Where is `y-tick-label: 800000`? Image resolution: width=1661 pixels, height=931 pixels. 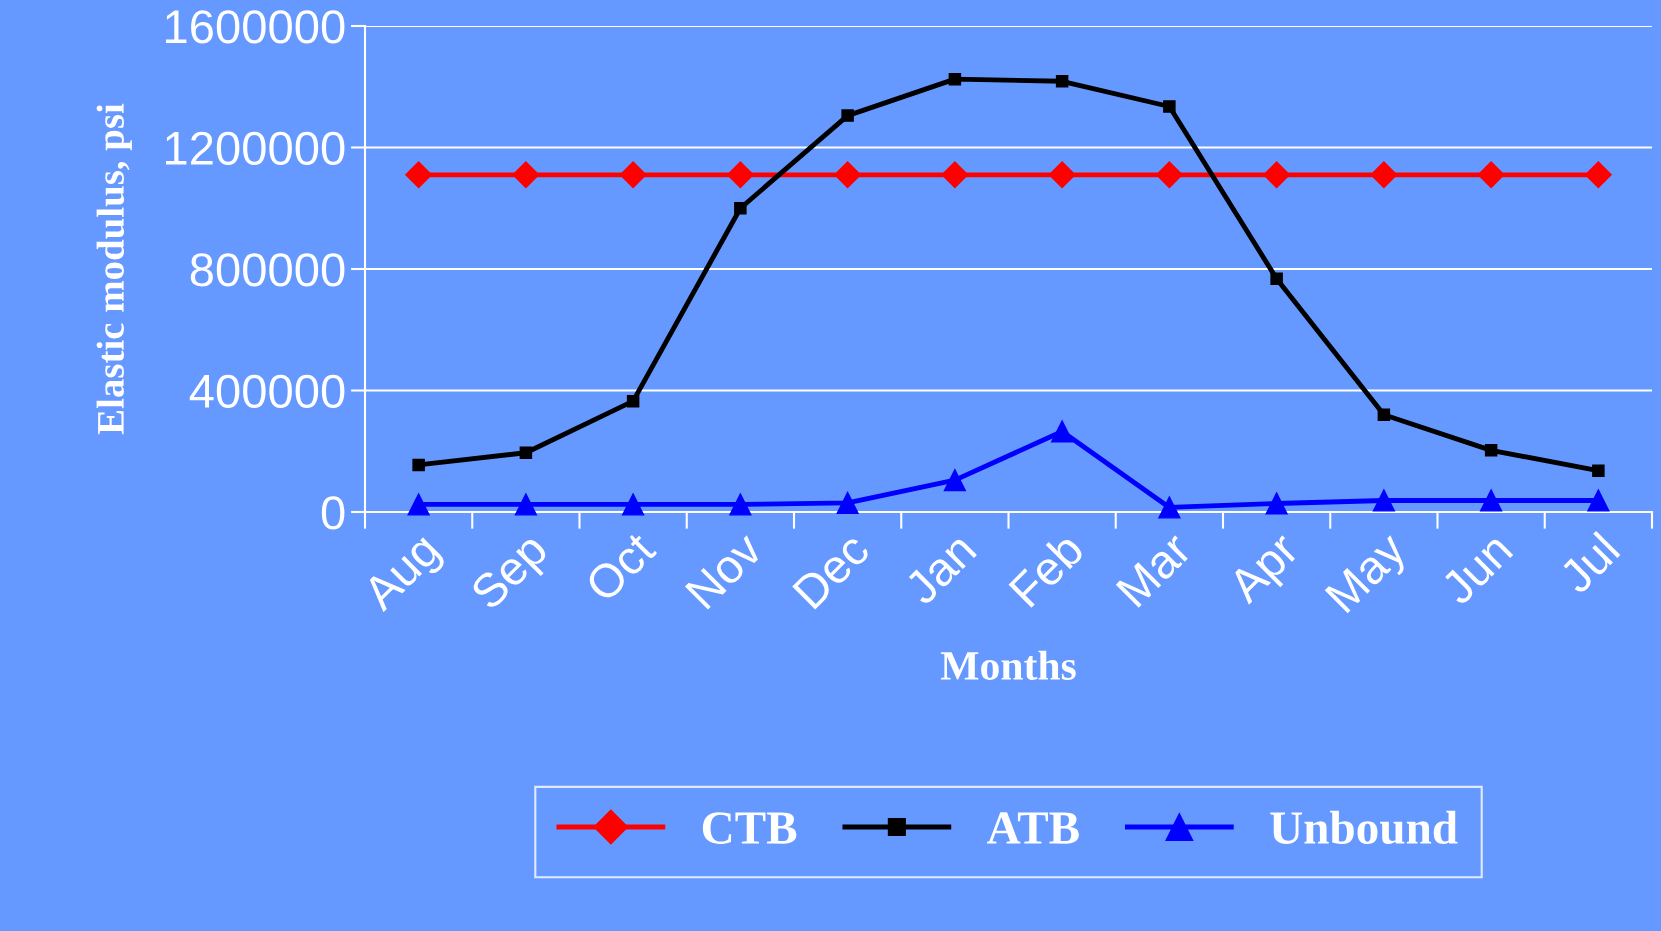 y-tick-label: 800000 is located at coordinates (267, 270).